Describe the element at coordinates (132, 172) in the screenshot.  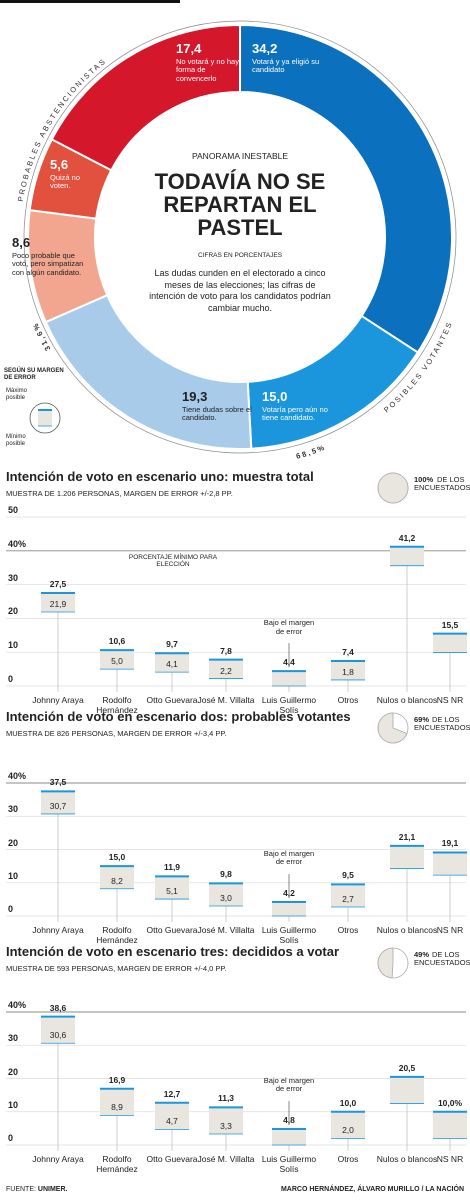
I see `group-arc` at that location.